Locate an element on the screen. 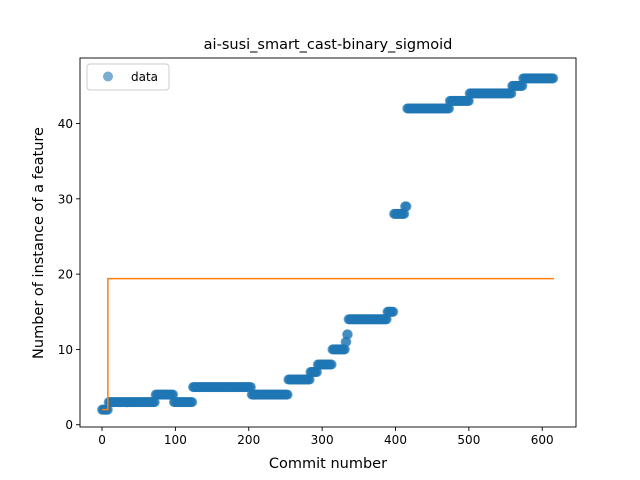  x-tick-label: 100 is located at coordinates (175, 440).